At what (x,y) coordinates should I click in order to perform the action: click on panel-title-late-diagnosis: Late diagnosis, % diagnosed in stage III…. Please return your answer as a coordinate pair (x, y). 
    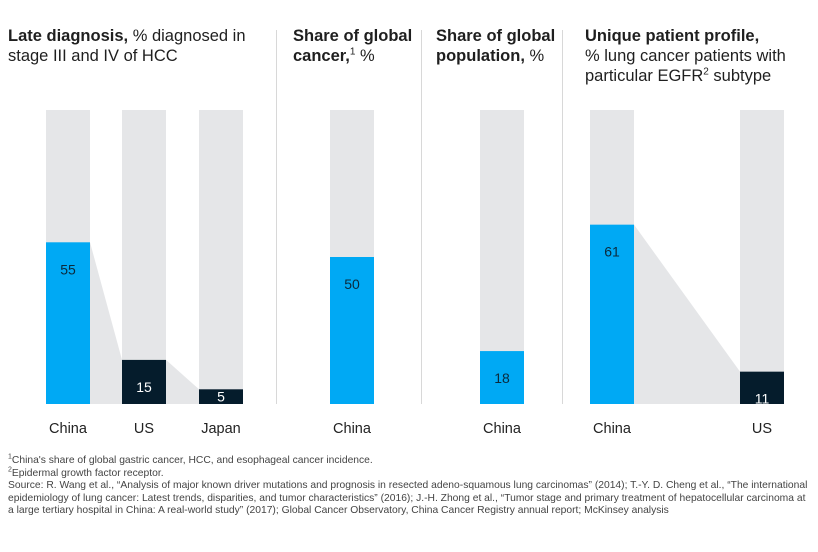
    Looking at the image, I should click on (128, 46).